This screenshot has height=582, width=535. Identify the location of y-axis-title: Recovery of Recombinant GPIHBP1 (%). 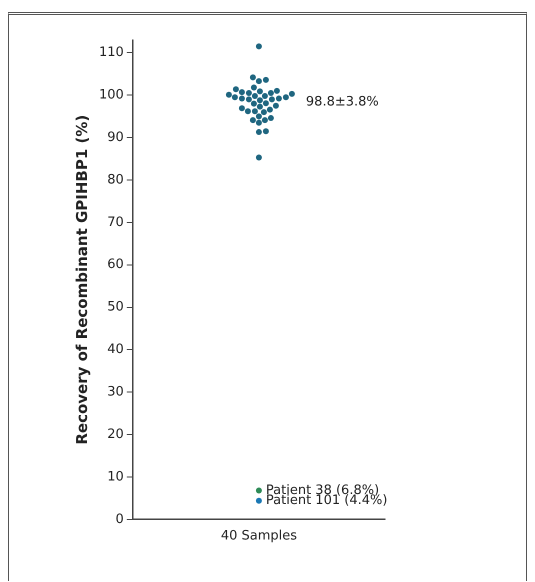
(81, 279).